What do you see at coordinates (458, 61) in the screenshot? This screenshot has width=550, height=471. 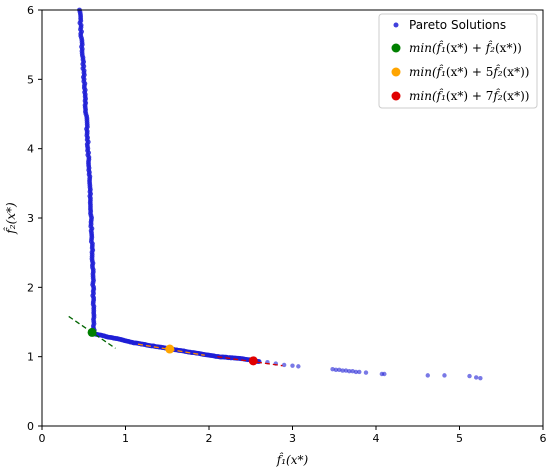 I see `legend-box` at bounding box center [458, 61].